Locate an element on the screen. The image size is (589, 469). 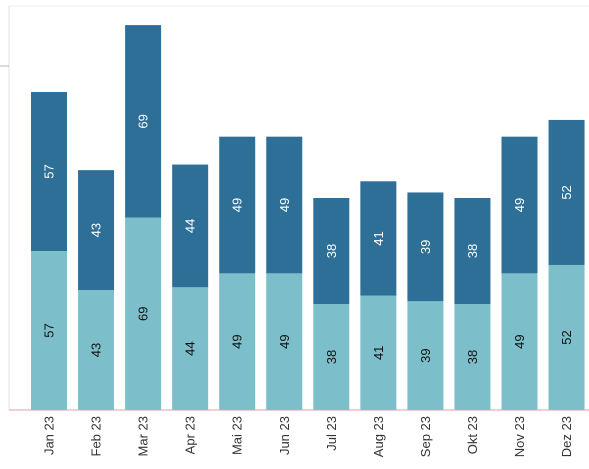
data-label-upper-5: 49 is located at coordinates (284, 205).